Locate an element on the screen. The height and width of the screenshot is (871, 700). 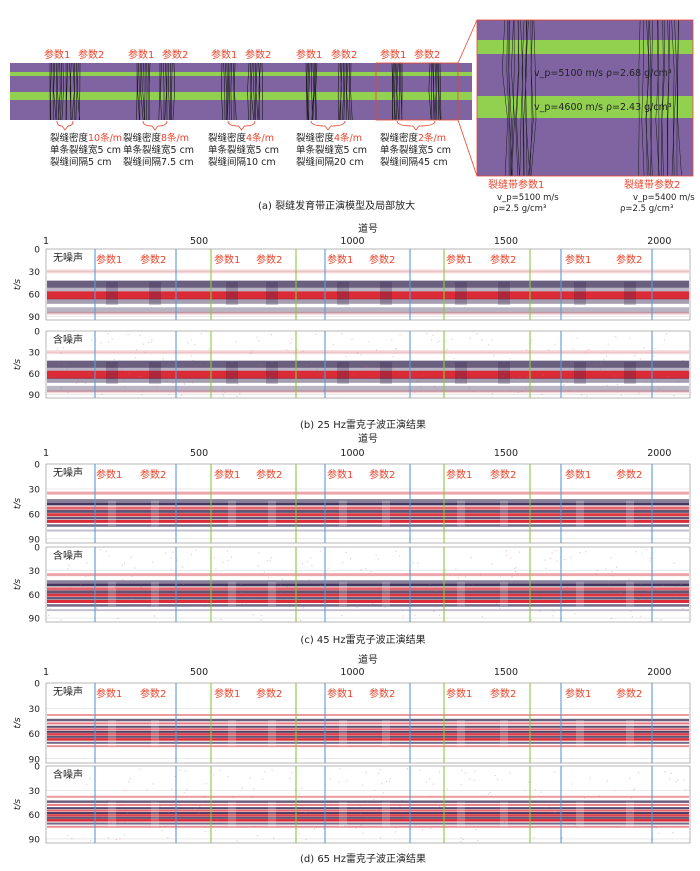
density-value: 10条/m is located at coordinates (105, 138).